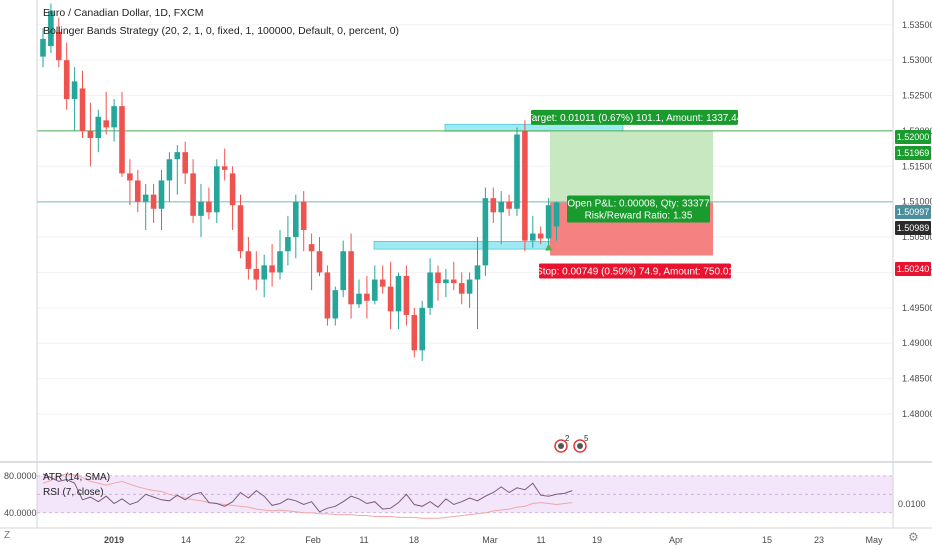 Image resolution: width=932 pixels, height=550 pixels. I want to click on timezone-button: Z, so click(7, 535).